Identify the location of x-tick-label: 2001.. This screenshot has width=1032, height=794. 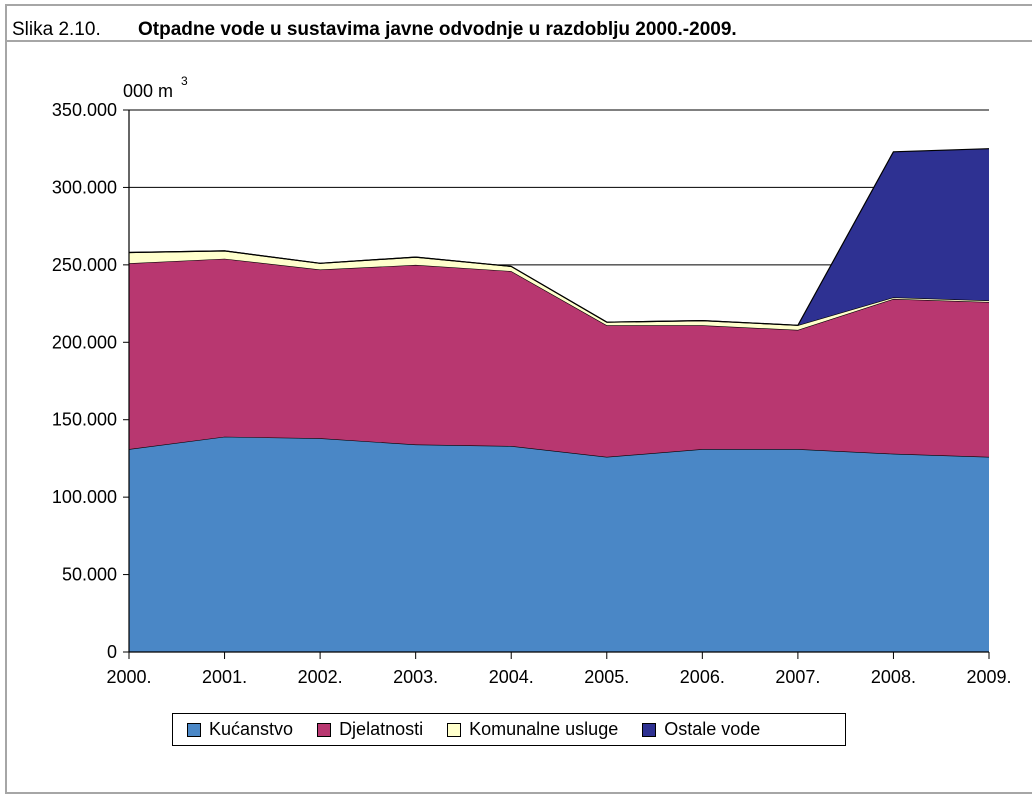
(224, 677).